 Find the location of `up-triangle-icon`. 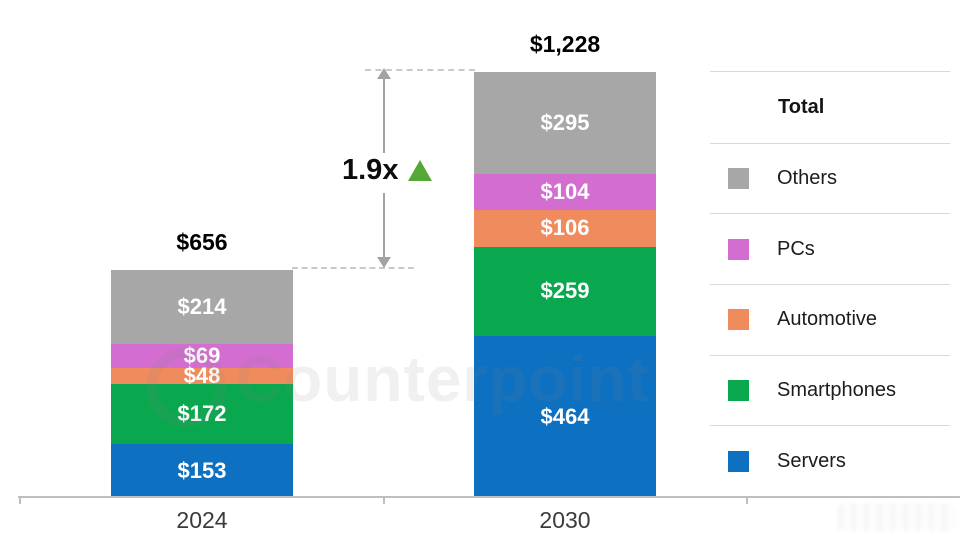

up-triangle-icon is located at coordinates (420, 170).